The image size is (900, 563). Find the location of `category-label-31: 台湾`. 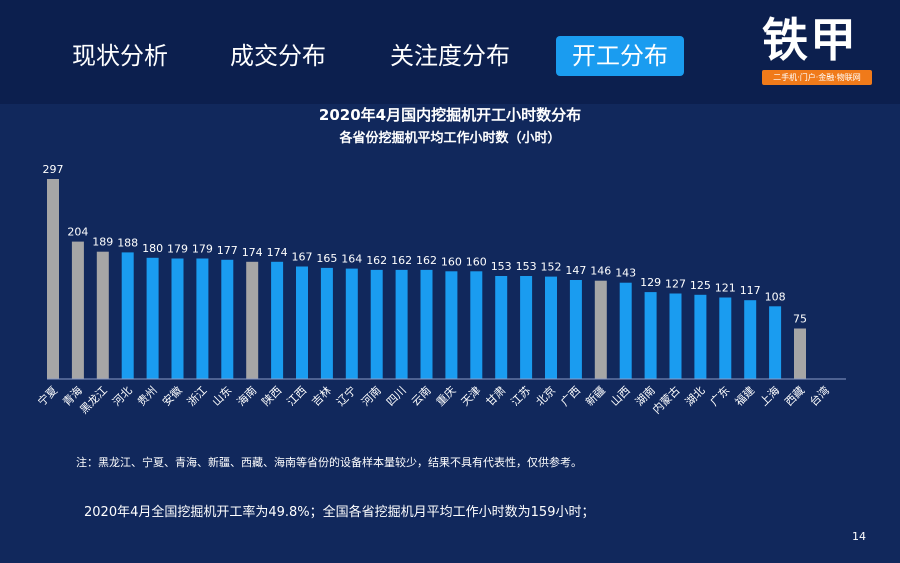

category-label-31: 台湾 is located at coordinates (819, 395).